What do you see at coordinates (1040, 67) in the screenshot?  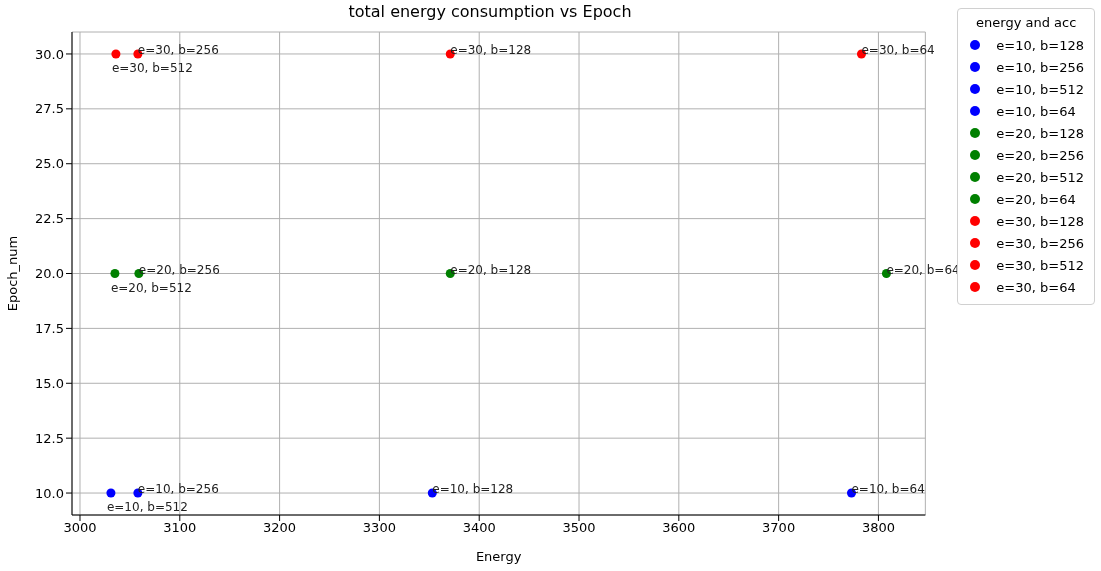 I see `legend-label: e=10, b=256` at bounding box center [1040, 67].